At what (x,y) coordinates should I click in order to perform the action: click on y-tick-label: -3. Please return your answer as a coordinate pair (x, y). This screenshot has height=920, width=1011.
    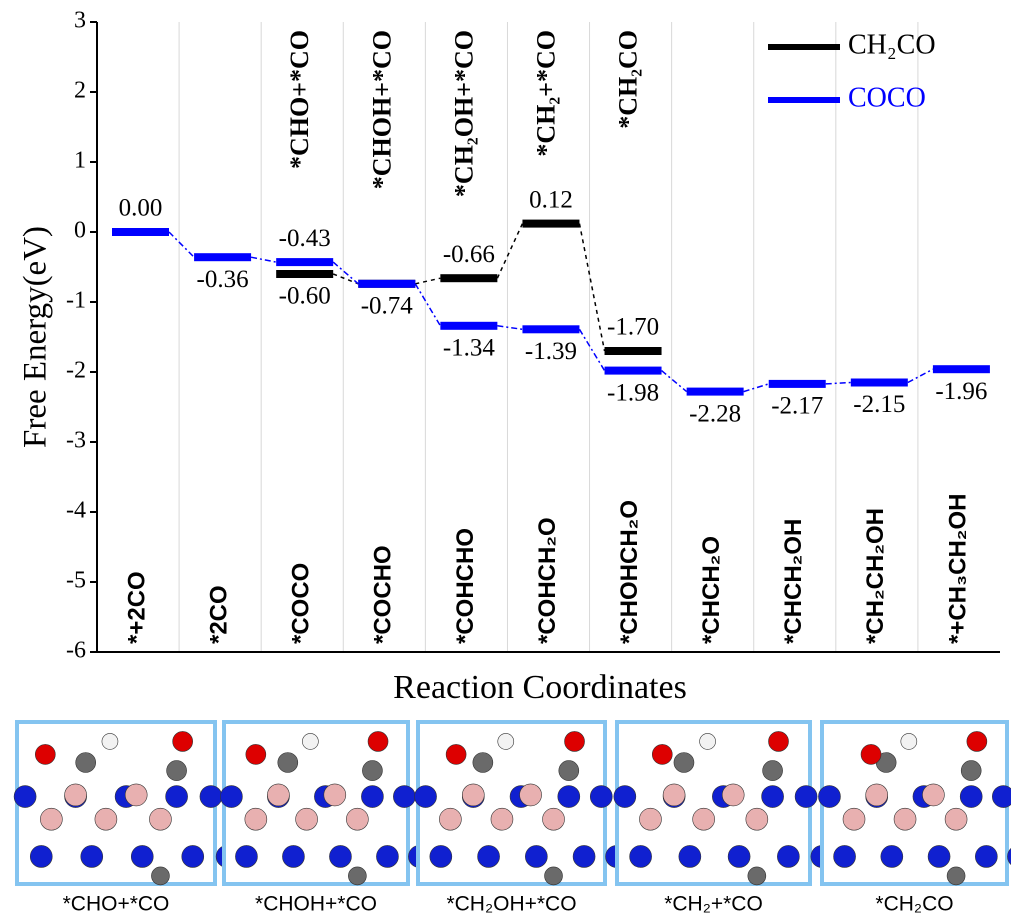
    Looking at the image, I should click on (76, 441).